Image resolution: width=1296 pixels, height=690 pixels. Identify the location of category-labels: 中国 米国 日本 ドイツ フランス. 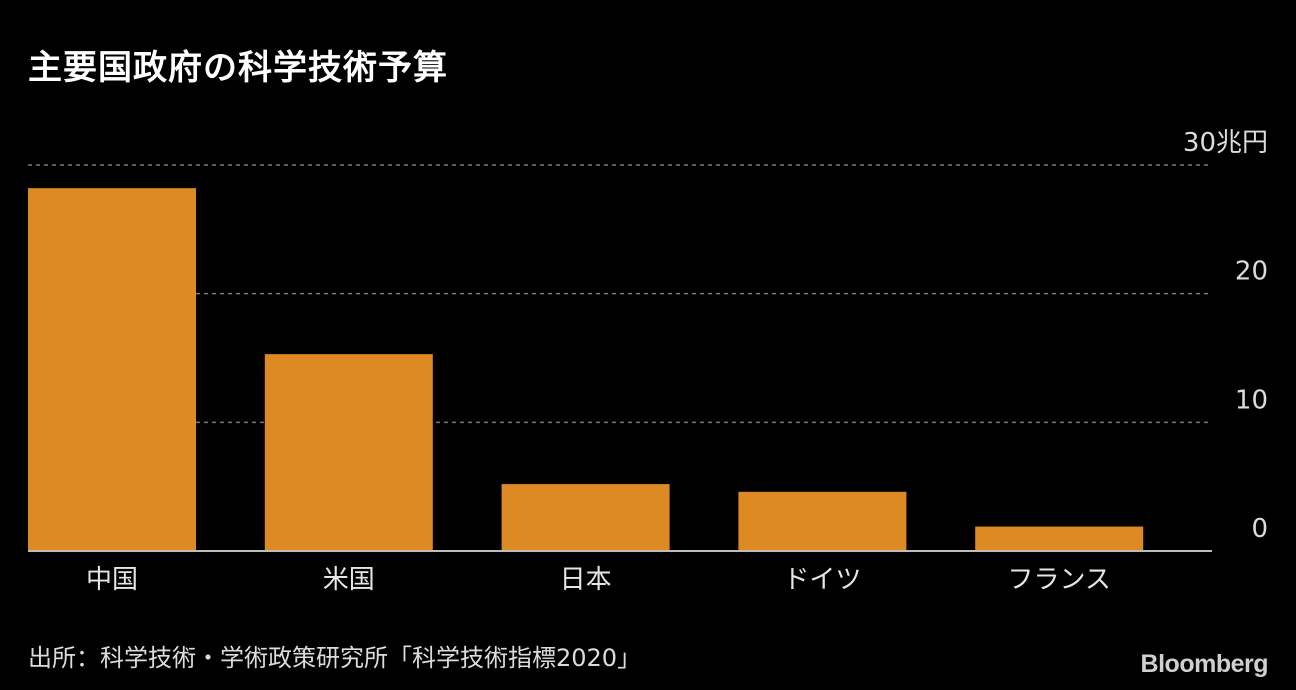
(598, 580).